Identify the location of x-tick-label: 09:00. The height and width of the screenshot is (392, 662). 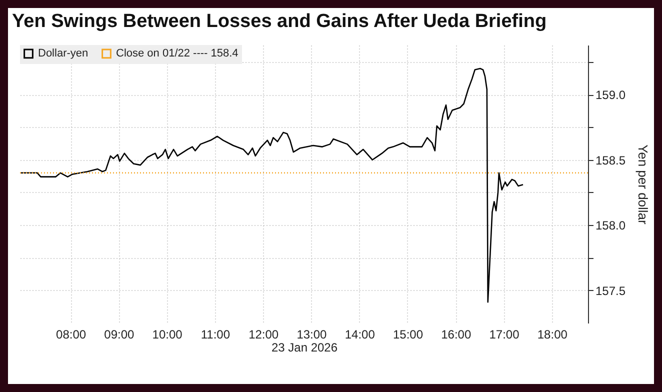
(119, 335).